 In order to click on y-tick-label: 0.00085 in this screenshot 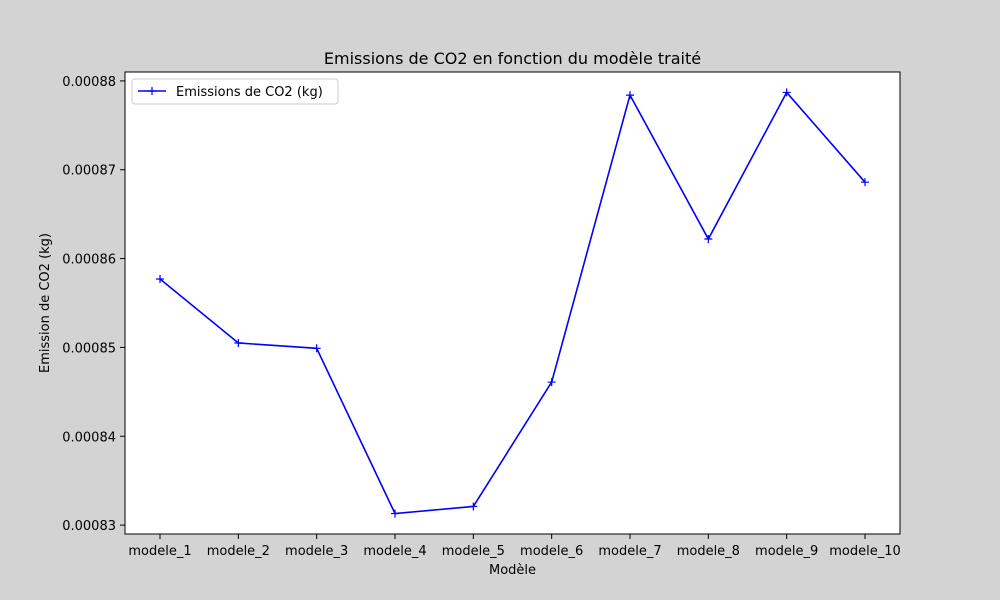, I will do `click(89, 348)`.